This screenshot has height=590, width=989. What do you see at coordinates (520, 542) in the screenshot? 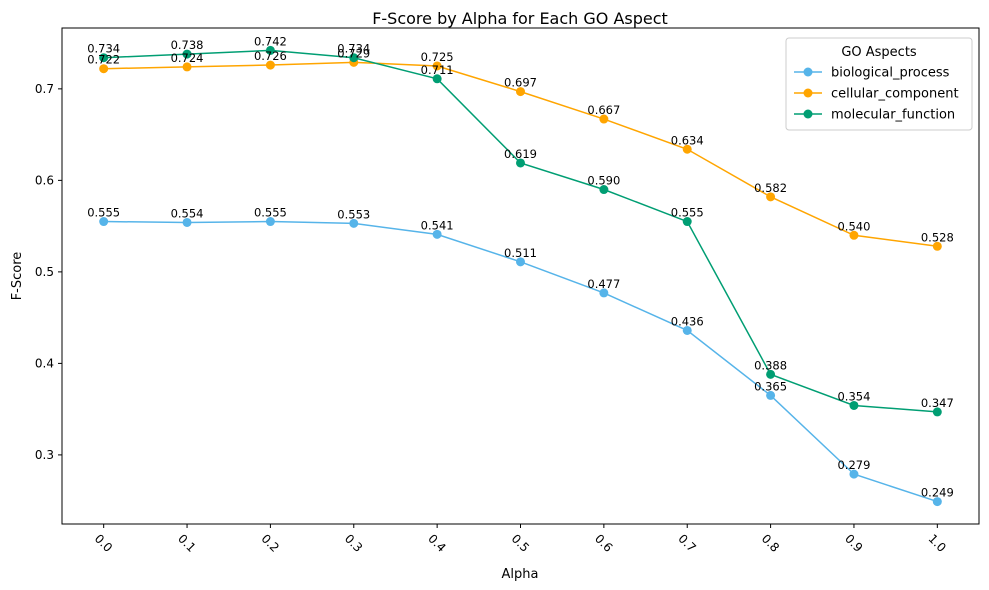
I see `x-tick-label: 0.5` at bounding box center [520, 542].